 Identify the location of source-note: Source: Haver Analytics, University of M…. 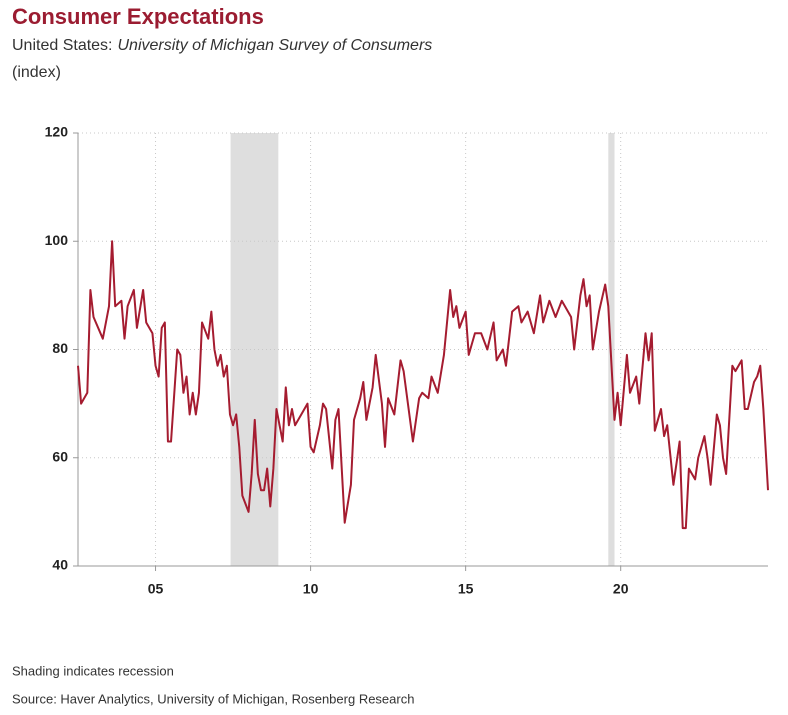
(213, 698).